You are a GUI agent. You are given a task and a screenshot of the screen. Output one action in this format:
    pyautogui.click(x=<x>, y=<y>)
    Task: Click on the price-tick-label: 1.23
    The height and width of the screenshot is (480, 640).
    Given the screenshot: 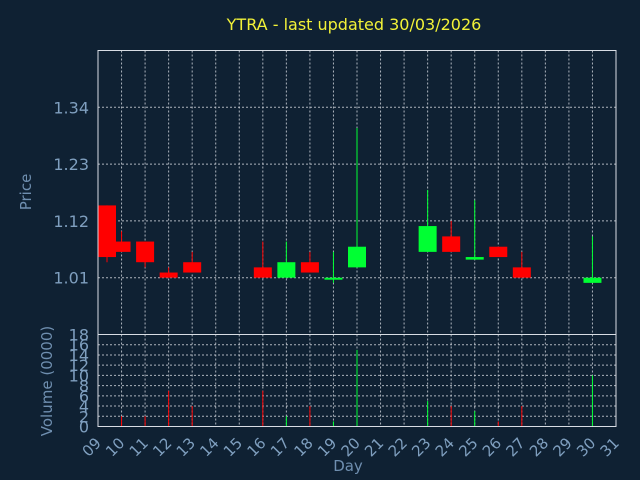 What is the action you would take?
    pyautogui.click(x=71, y=164)
    